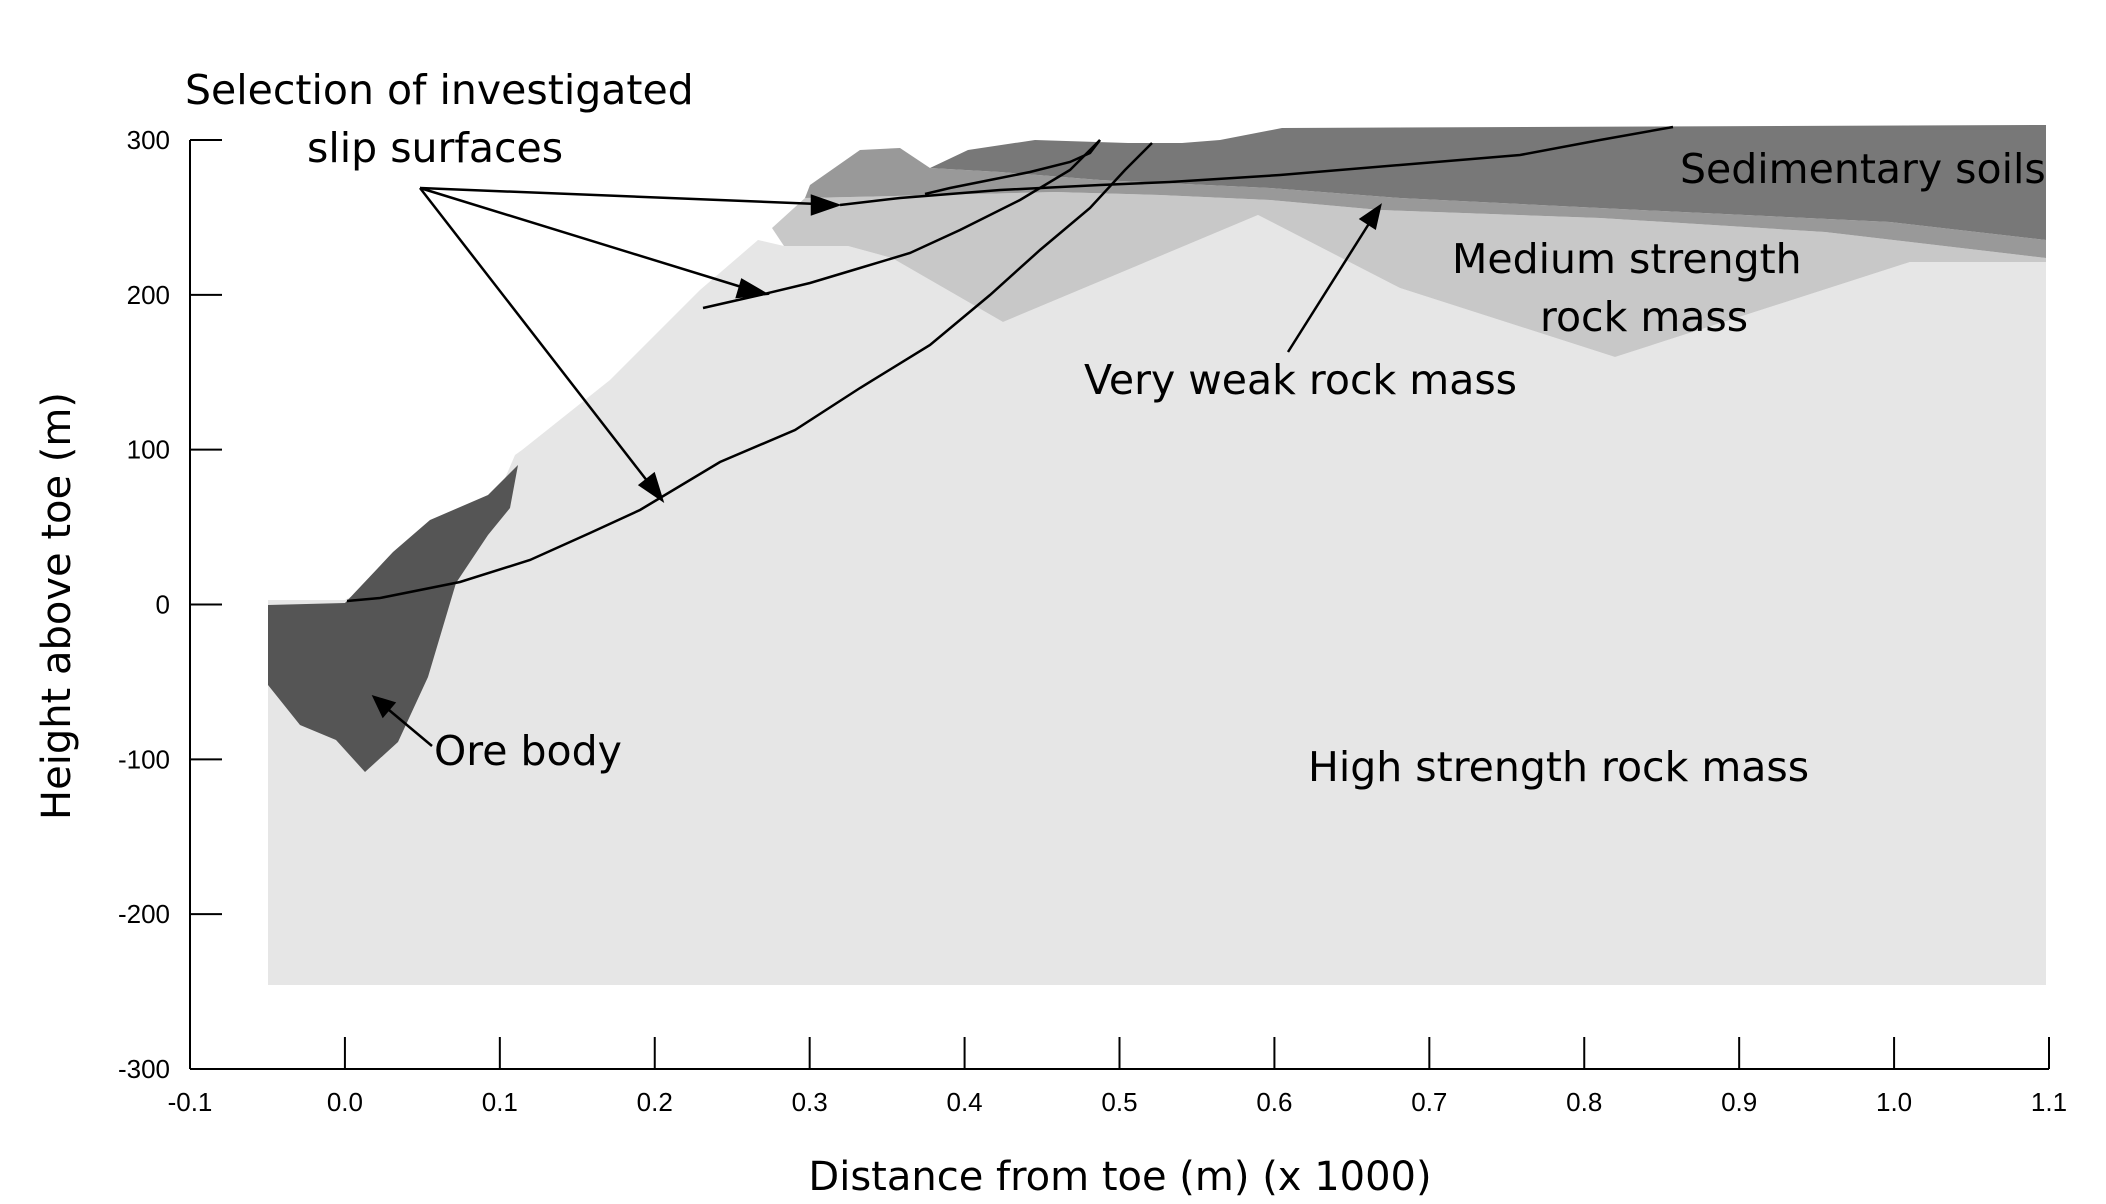  I want to click on y-tick-label: -300, so click(144, 1069).